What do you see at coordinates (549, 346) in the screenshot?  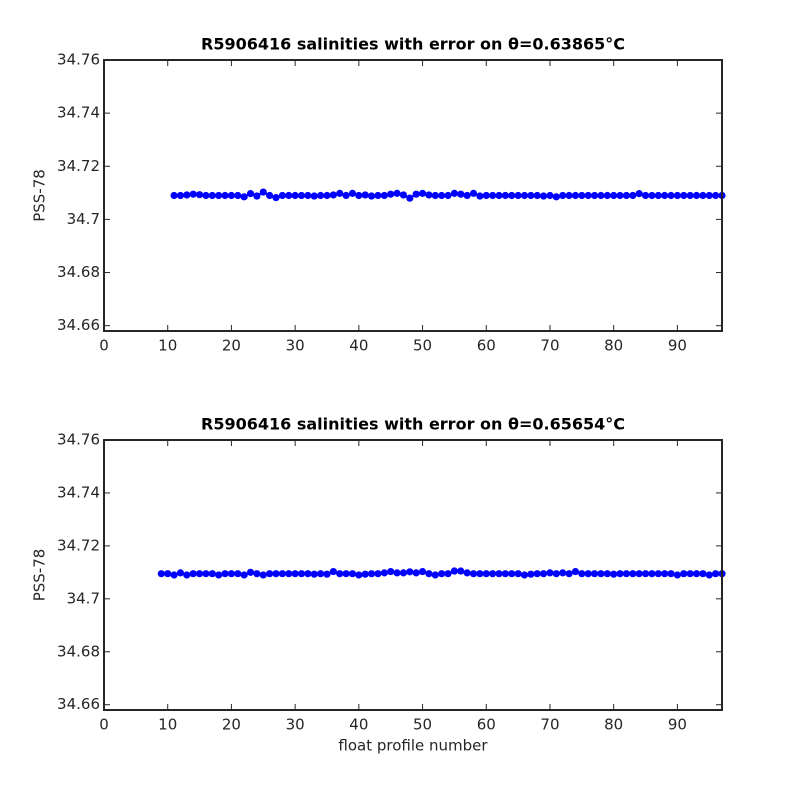 I see `x-tick-label: 70` at bounding box center [549, 346].